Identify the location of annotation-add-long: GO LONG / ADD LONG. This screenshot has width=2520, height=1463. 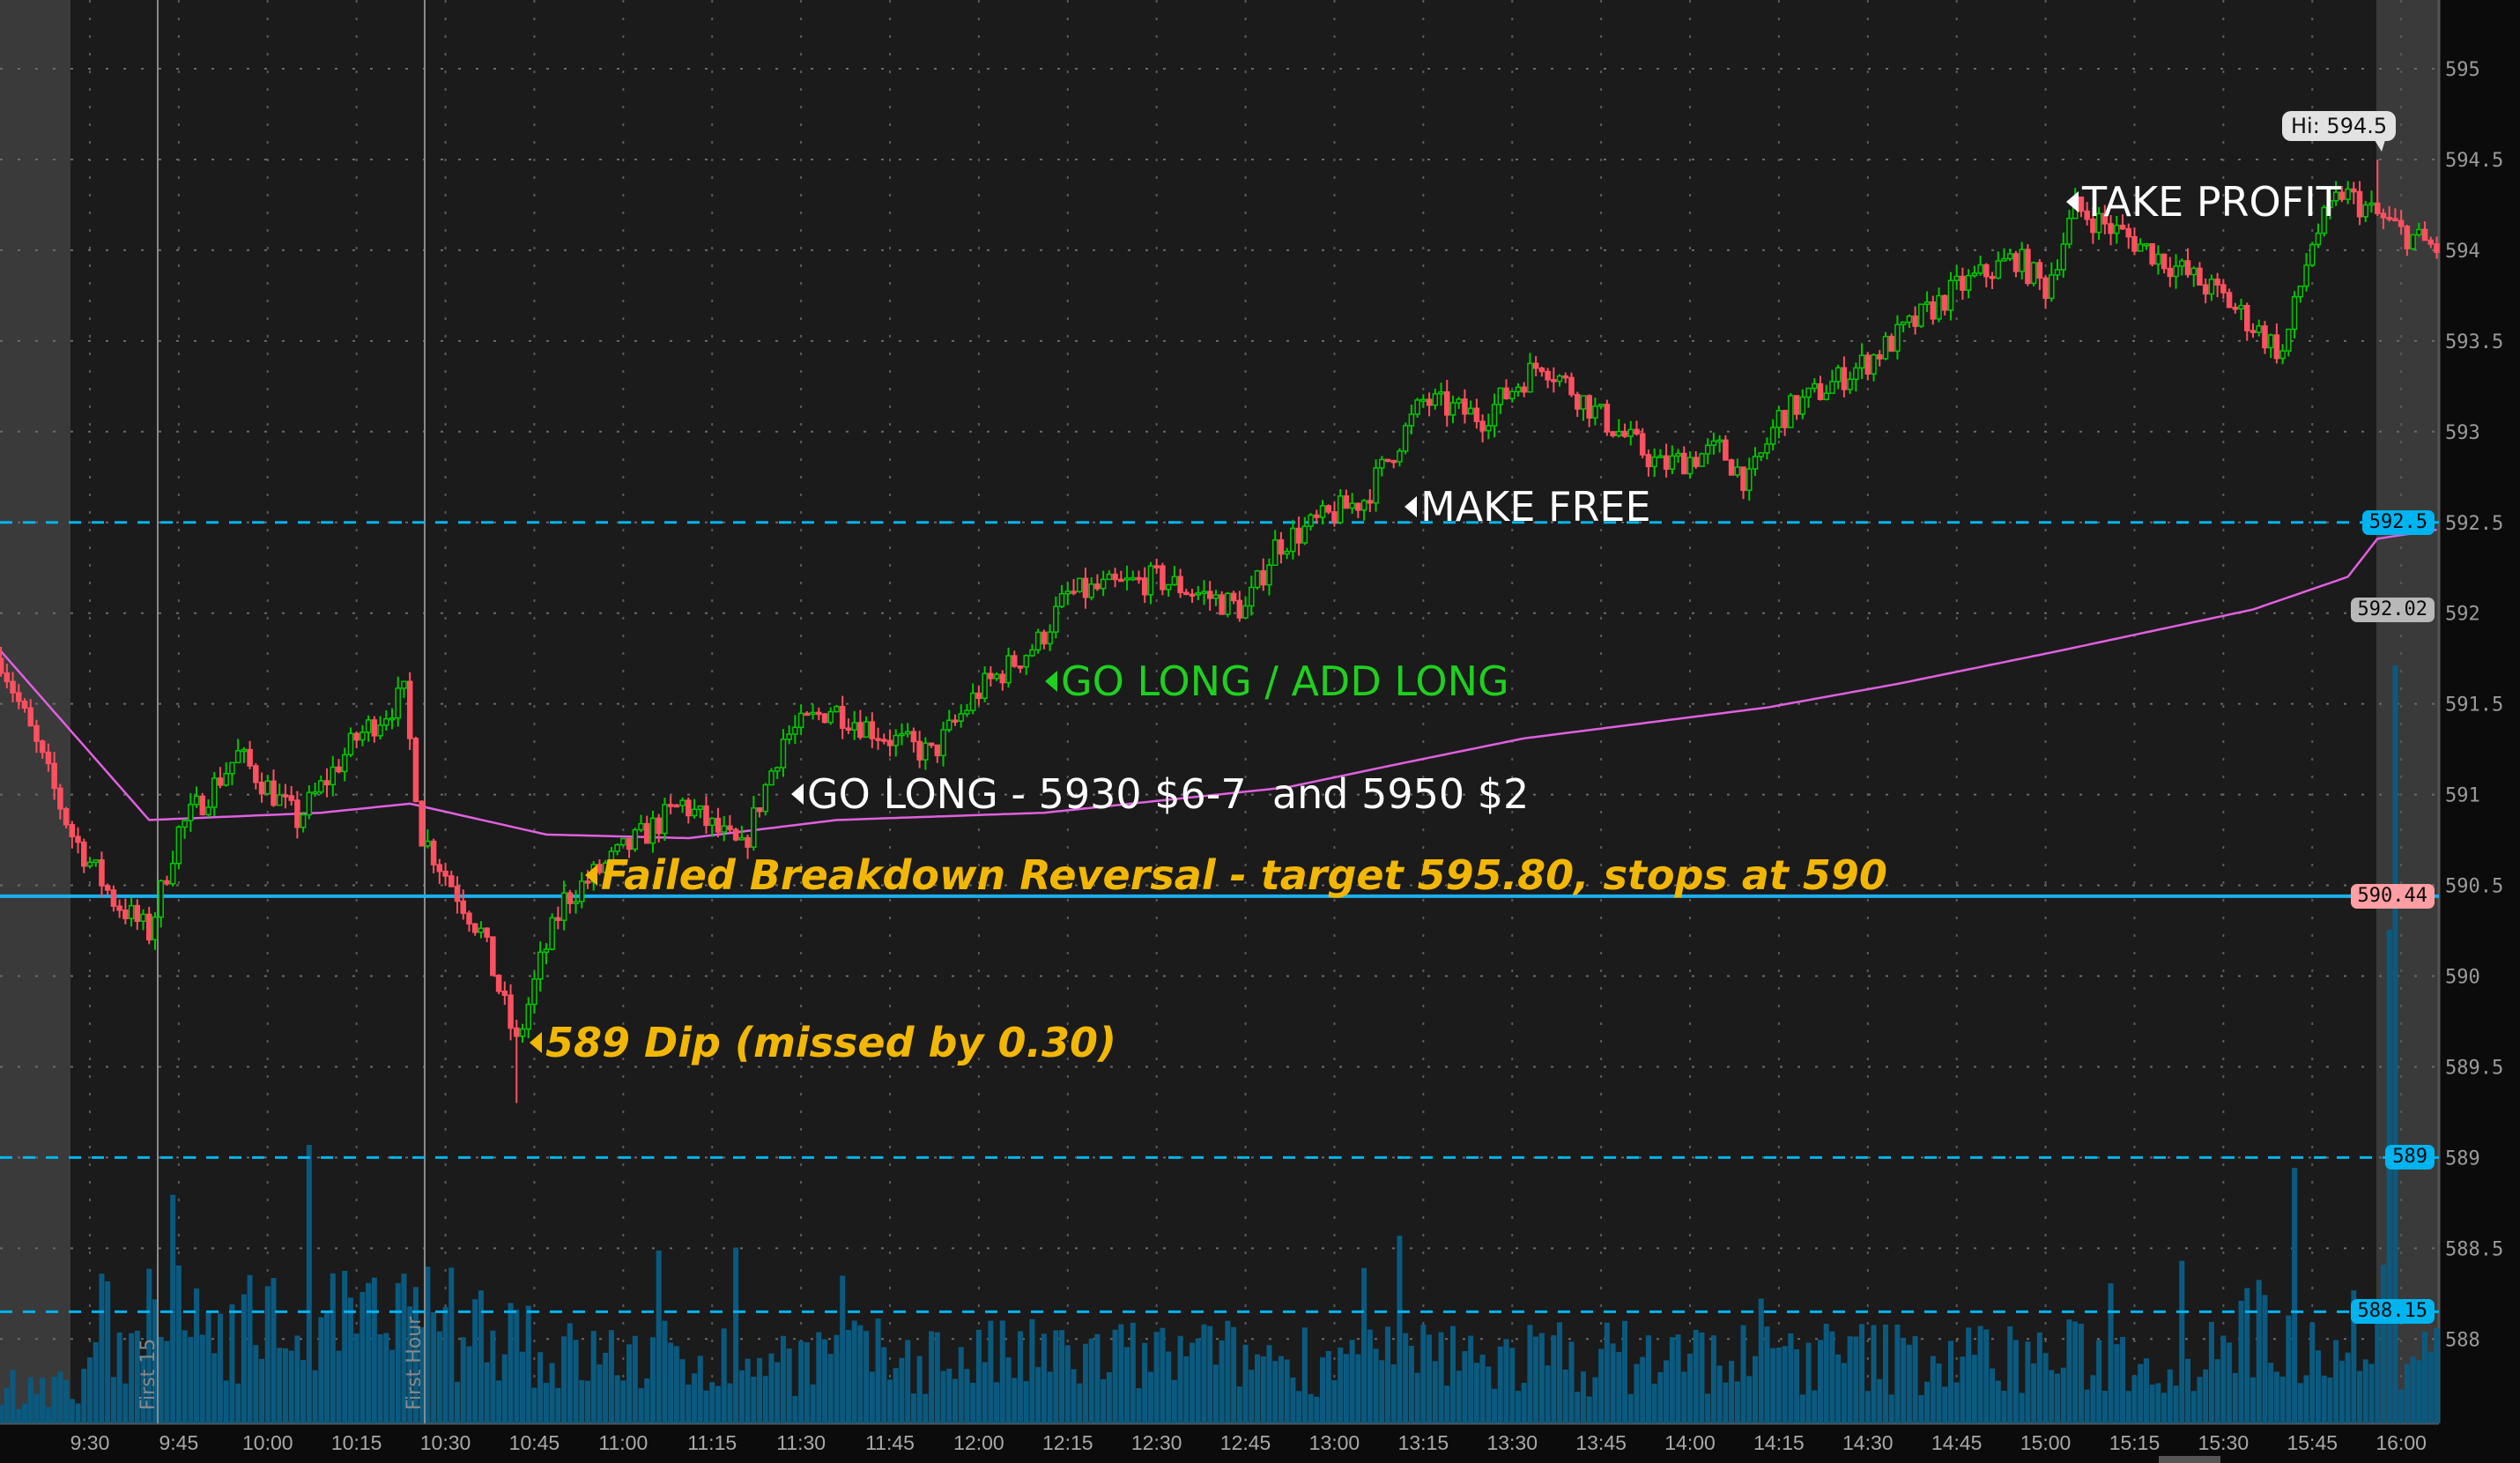
(1277, 681).